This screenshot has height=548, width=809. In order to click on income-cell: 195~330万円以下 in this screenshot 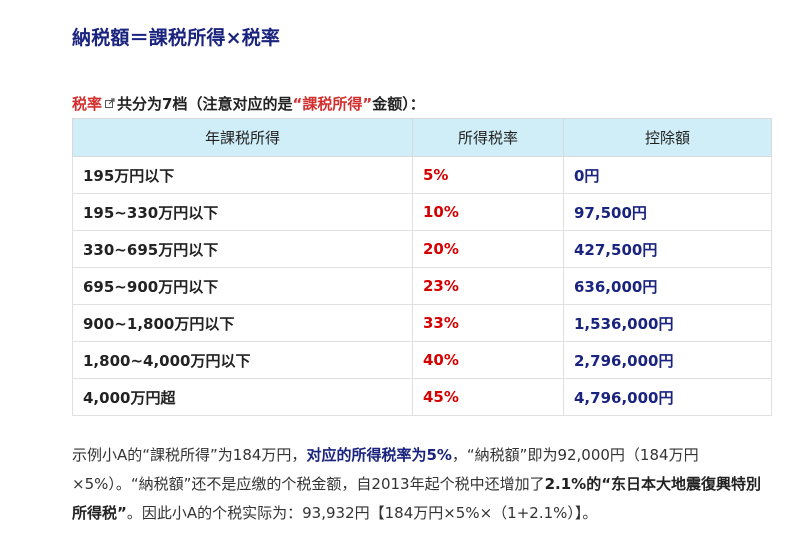, I will do `click(242, 212)`.